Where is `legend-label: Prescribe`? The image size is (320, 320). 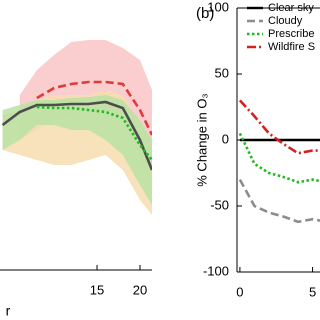 legend-label: Prescribe is located at coordinates (291, 34).